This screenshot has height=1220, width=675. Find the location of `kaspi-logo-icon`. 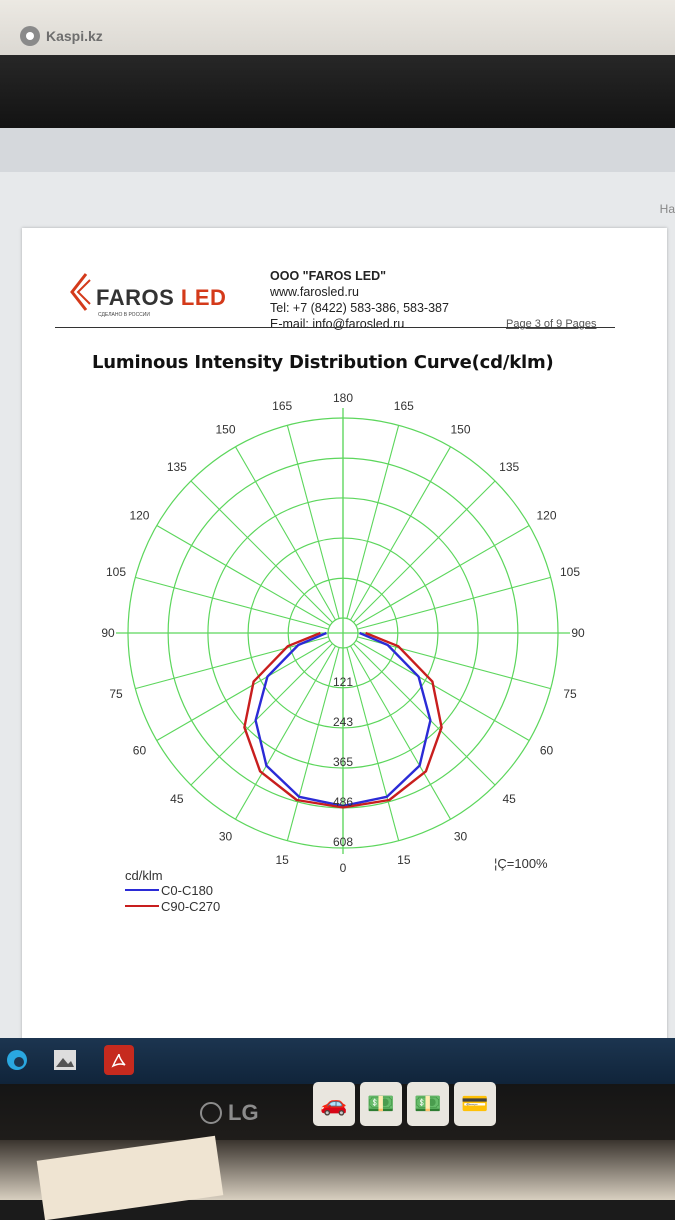

kaspi-logo-icon is located at coordinates (30, 36).